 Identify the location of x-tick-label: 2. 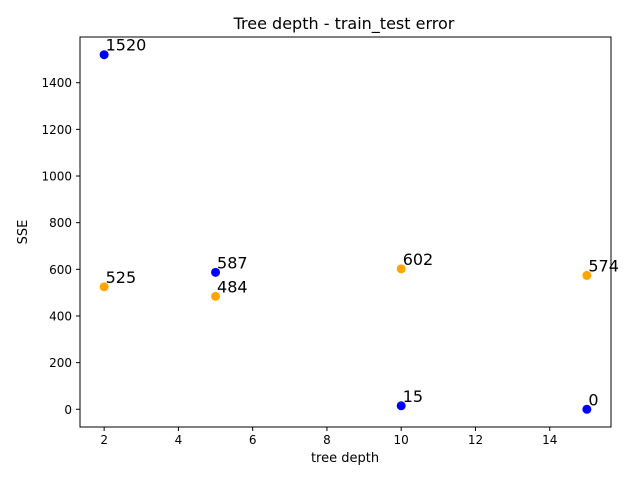
(104, 440).